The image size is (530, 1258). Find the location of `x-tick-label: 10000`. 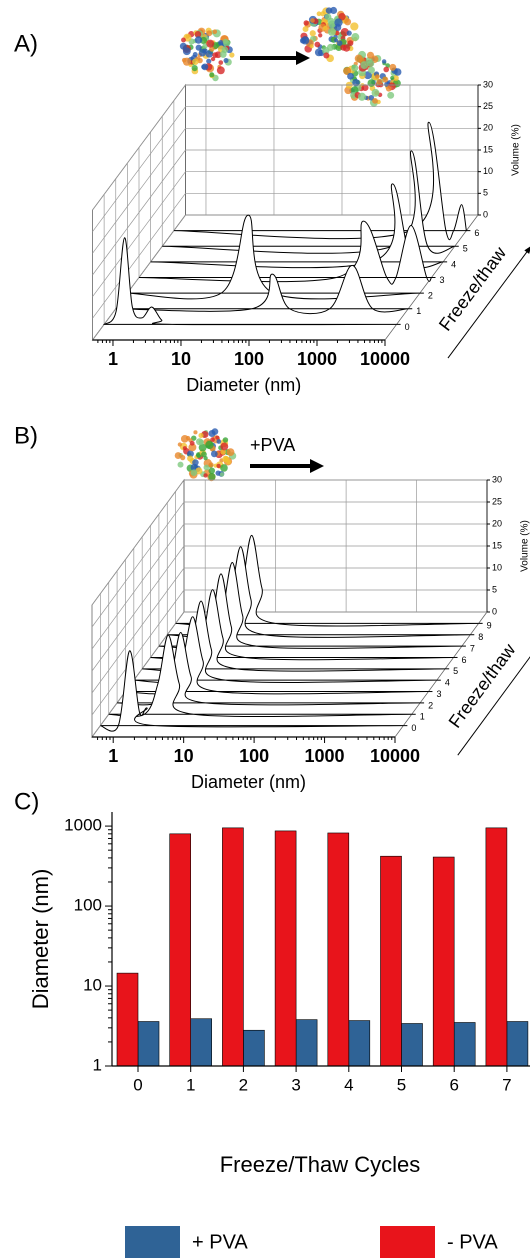

x-tick-label: 10000 is located at coordinates (385, 359).